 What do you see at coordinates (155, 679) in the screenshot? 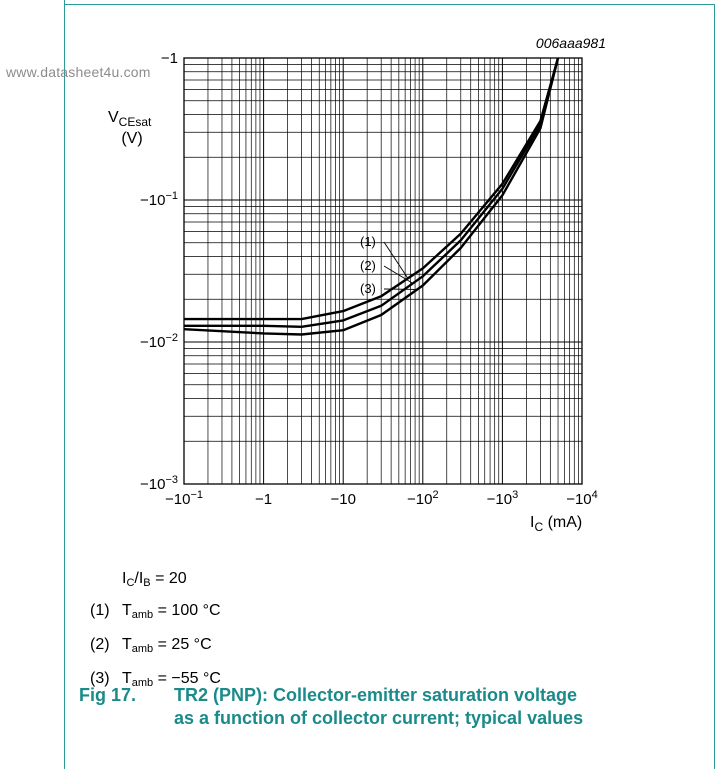
I see `legend-item-3: (3) Tamb = −55 °C` at bounding box center [155, 679].